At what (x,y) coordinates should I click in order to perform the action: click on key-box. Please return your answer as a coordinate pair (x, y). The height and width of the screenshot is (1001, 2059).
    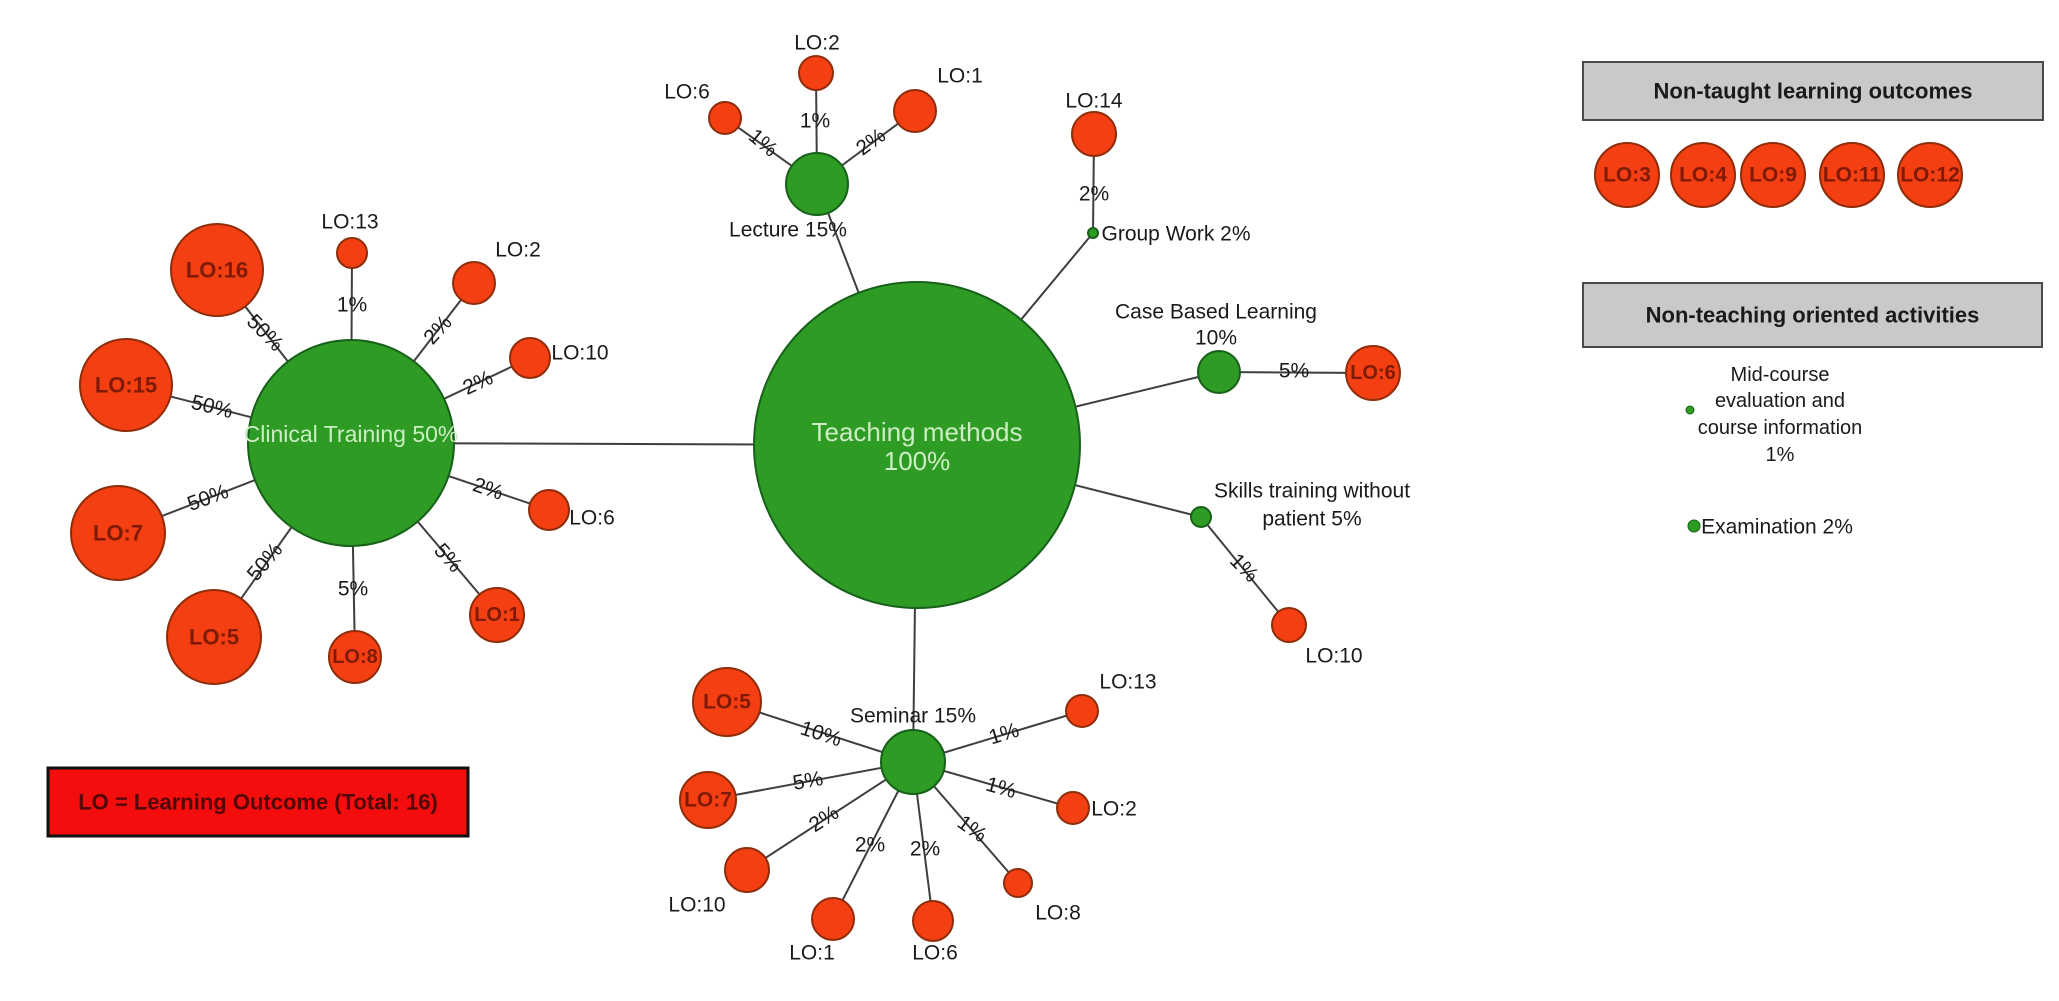
    Looking at the image, I should click on (258, 802).